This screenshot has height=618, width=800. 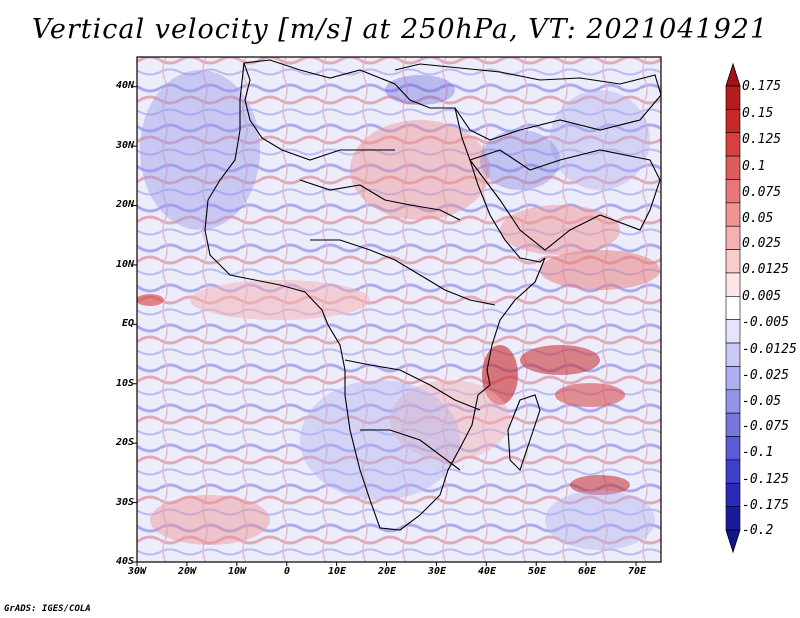 What do you see at coordinates (733, 541) in the screenshot?
I see `colorbar-bottom-arrow` at bounding box center [733, 541].